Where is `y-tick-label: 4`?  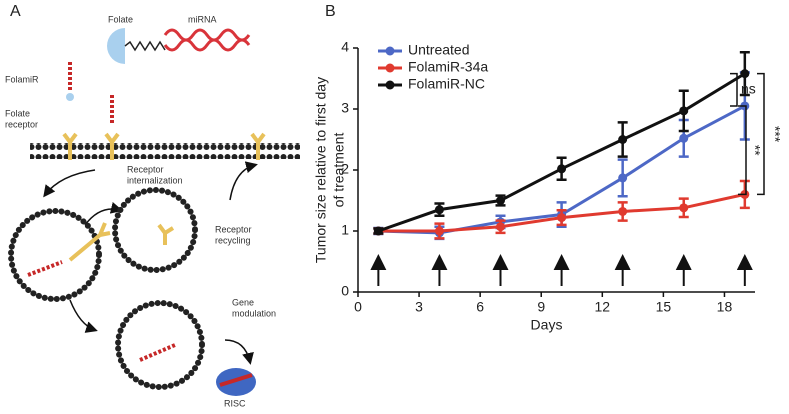 y-tick-label: 4 is located at coordinates (345, 47).